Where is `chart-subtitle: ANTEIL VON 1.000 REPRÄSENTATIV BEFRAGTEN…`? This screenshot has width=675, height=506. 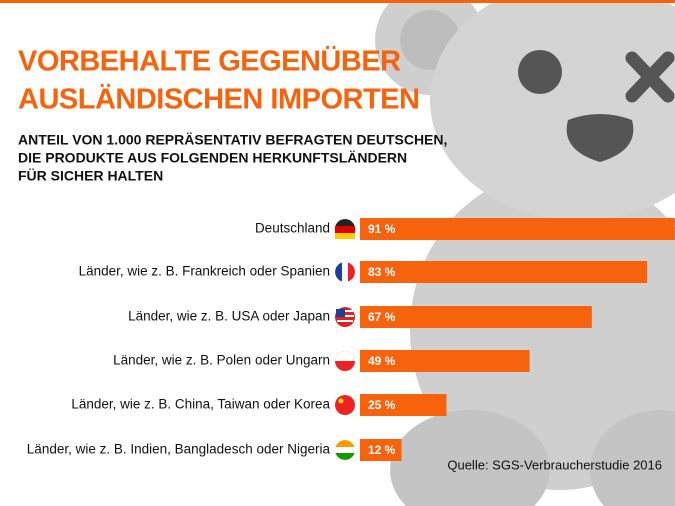 chart-subtitle: ANTEIL VON 1.000 REPRÄSENTATIV BEFRAGTEN… is located at coordinates (232, 140).